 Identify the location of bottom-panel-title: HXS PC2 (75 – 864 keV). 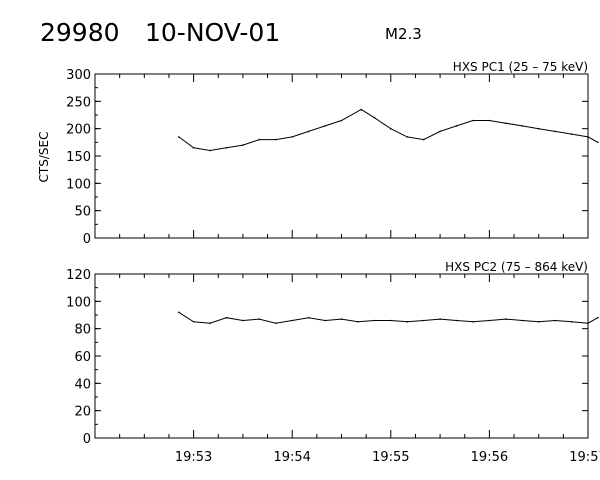
(516, 267).